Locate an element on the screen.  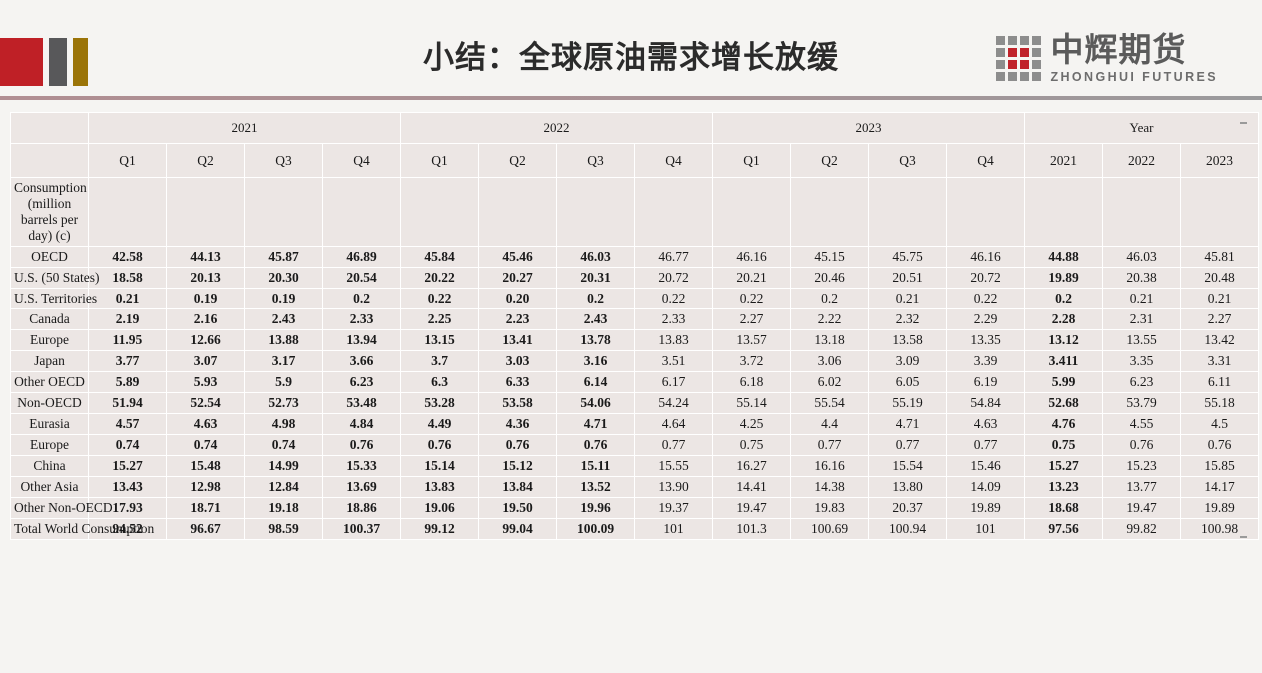
table-cell: 2.43 is located at coordinates (595, 319).